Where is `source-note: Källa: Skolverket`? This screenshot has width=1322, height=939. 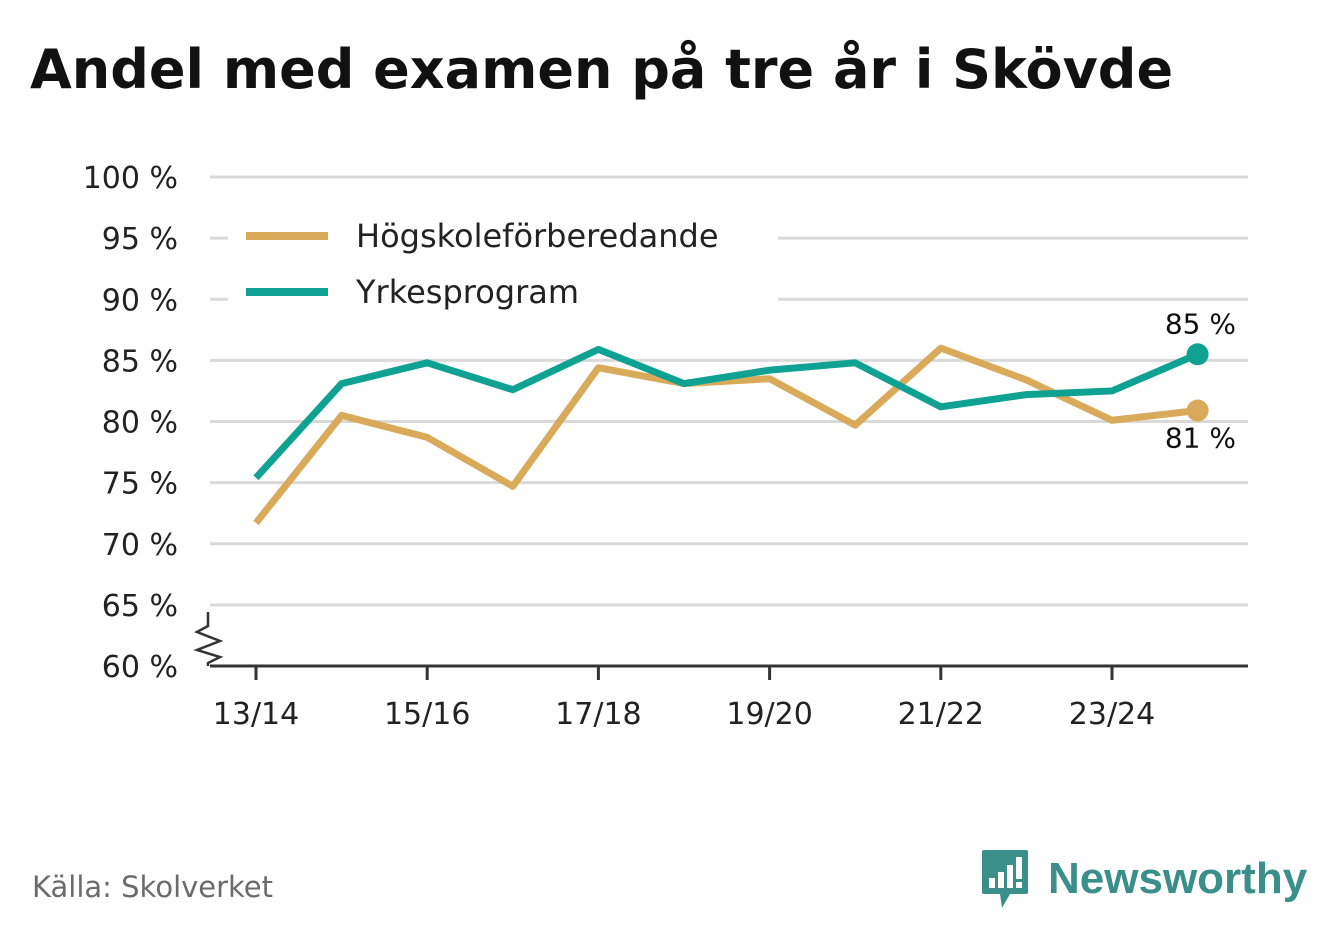 source-note: Källa: Skolverket is located at coordinates (153, 887).